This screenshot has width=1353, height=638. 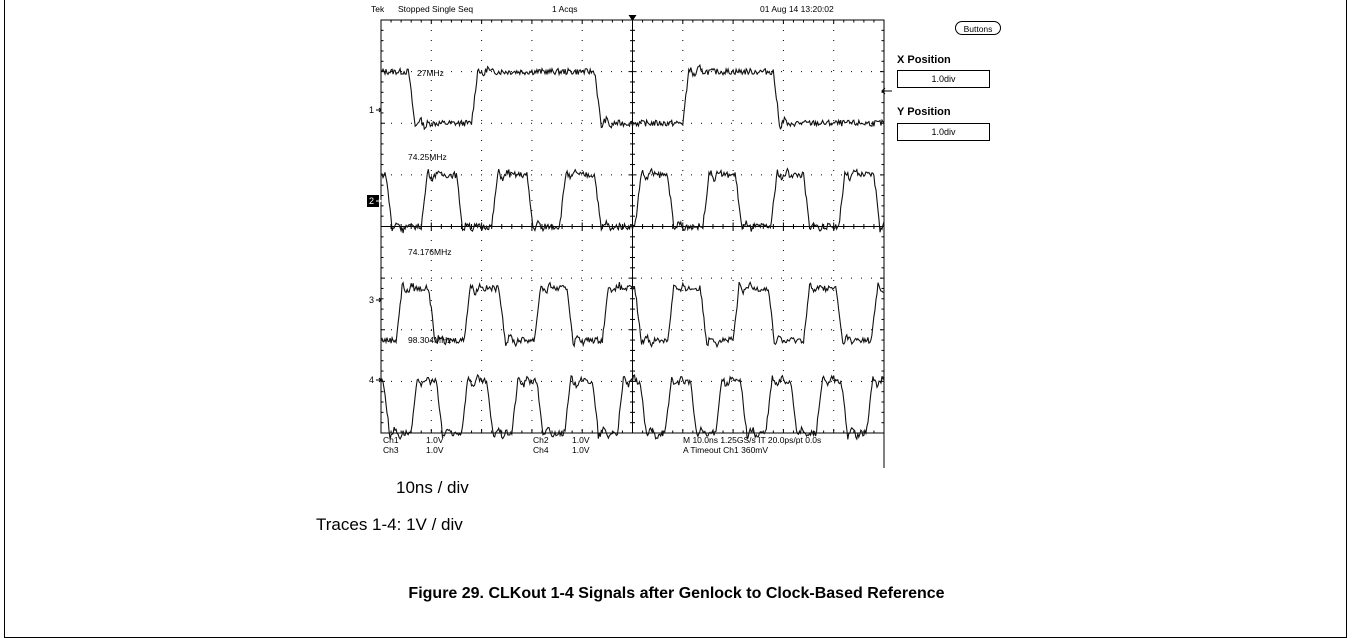 What do you see at coordinates (978, 28) in the screenshot?
I see `buttons-button: Buttons` at bounding box center [978, 28].